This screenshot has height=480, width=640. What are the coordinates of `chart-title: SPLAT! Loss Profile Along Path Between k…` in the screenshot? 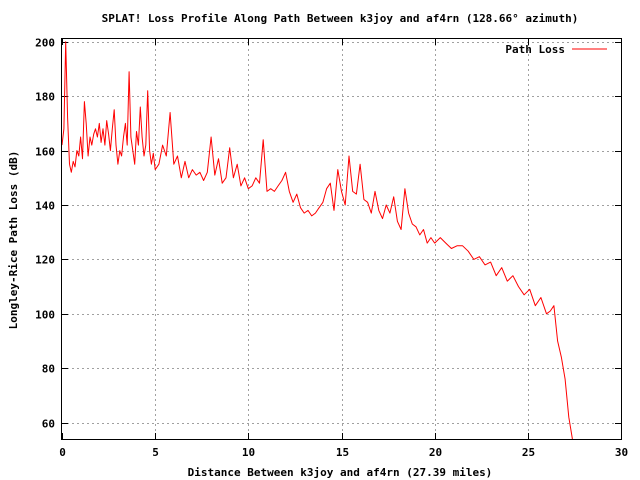 It's located at (340, 18).